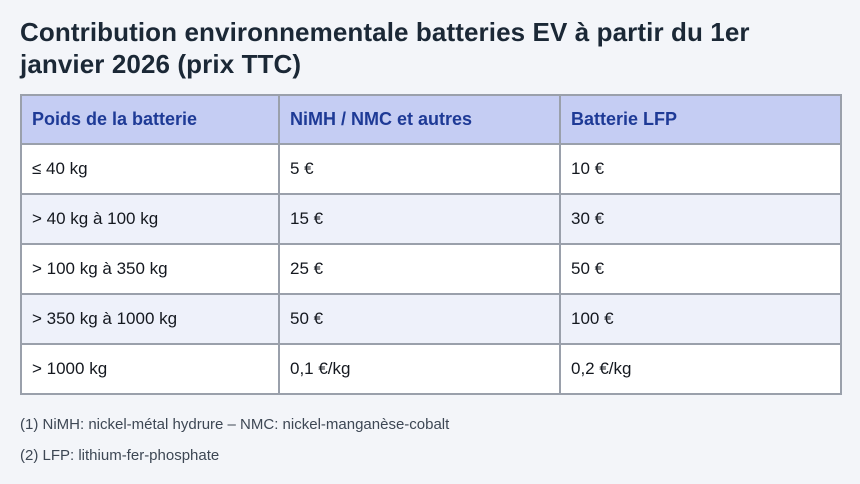  I want to click on cell-weight: ≤ 40 kg, so click(150, 169).